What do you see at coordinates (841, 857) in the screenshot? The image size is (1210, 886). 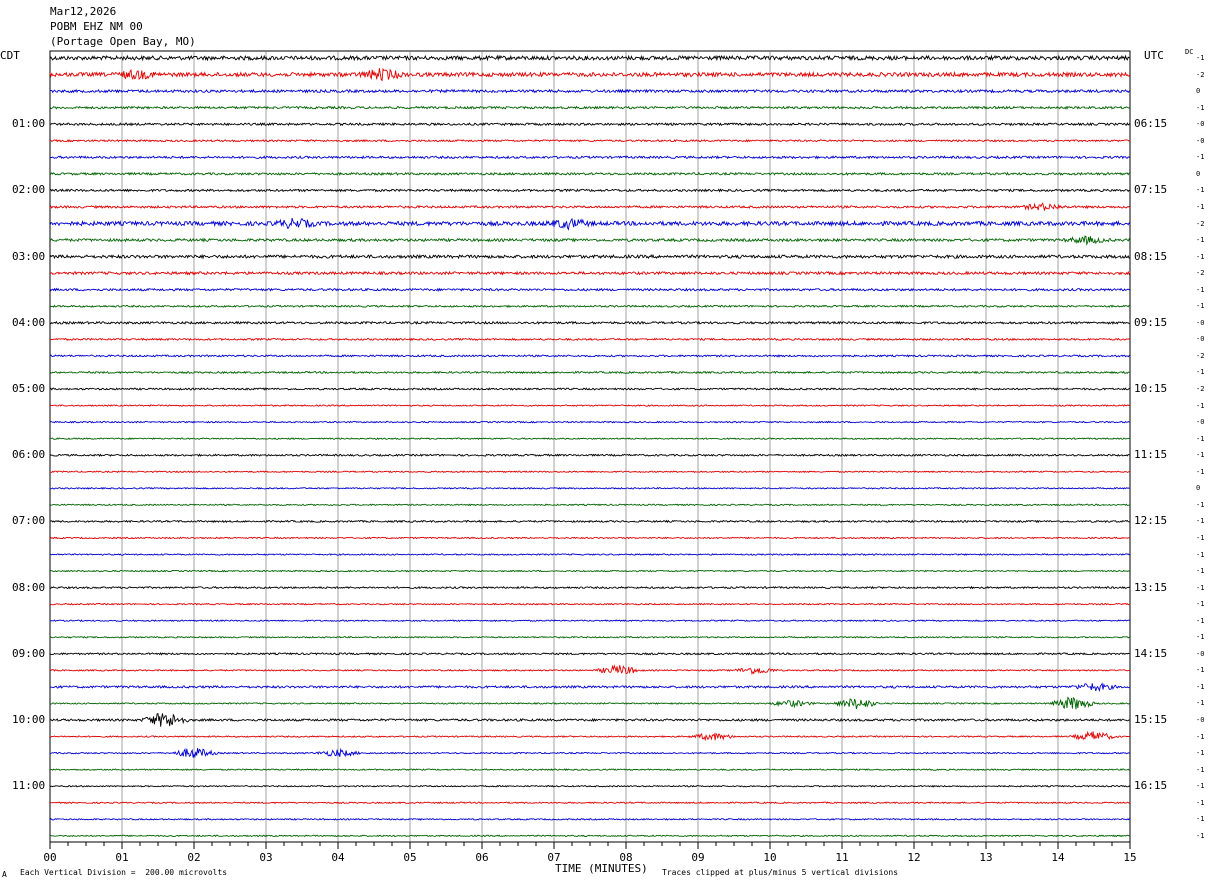 I see `x-tick-label: 11` at bounding box center [841, 857].